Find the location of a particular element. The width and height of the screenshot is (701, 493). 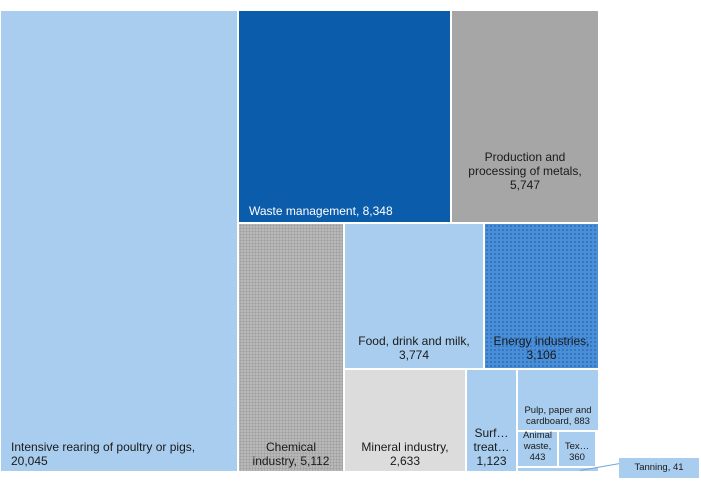

treemap-tile: Chemical industry, 5,112 is located at coordinates (291, 347).